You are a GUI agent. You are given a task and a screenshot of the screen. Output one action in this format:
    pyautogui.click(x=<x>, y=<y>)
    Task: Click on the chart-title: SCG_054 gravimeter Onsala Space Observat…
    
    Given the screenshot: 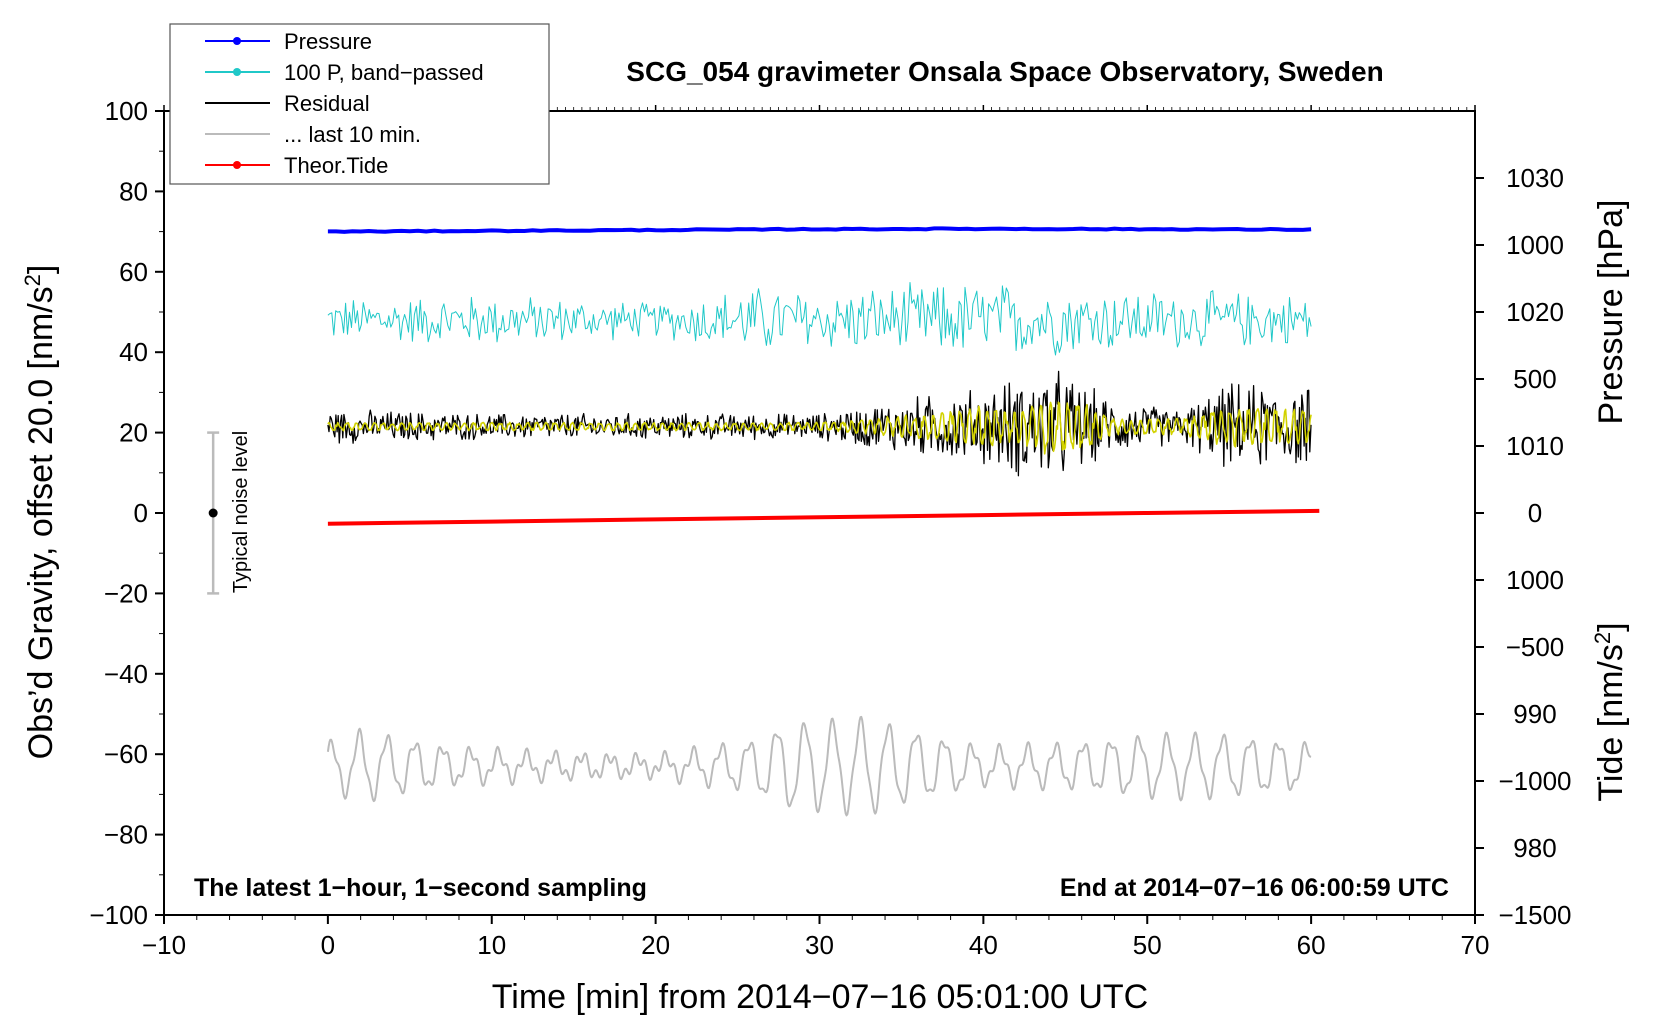 What is the action you would take?
    pyautogui.click(x=1004, y=71)
    